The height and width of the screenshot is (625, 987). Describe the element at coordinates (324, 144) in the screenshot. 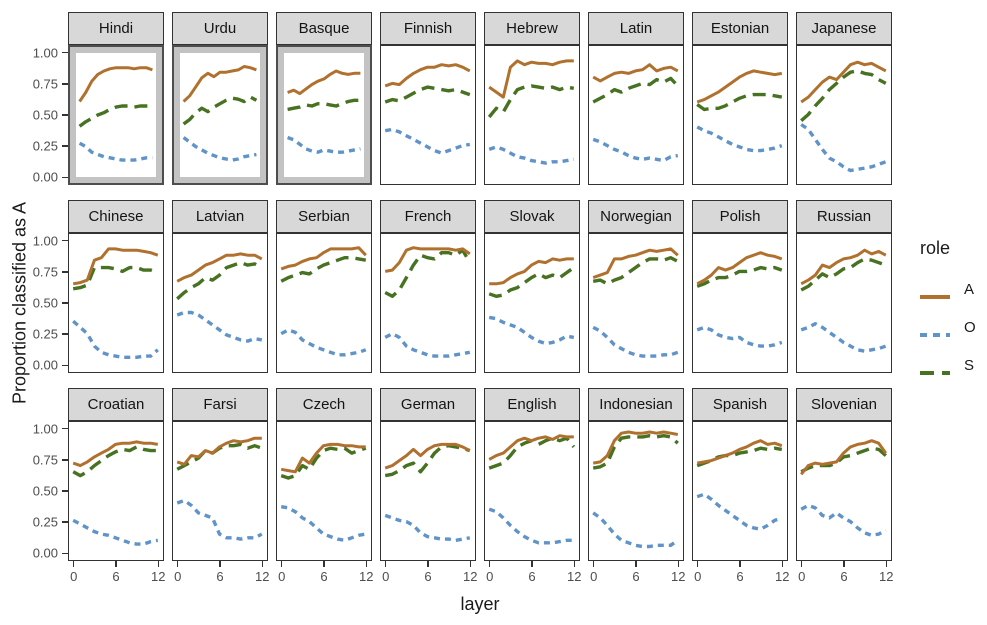

I see `series-line-O-basque` at that location.